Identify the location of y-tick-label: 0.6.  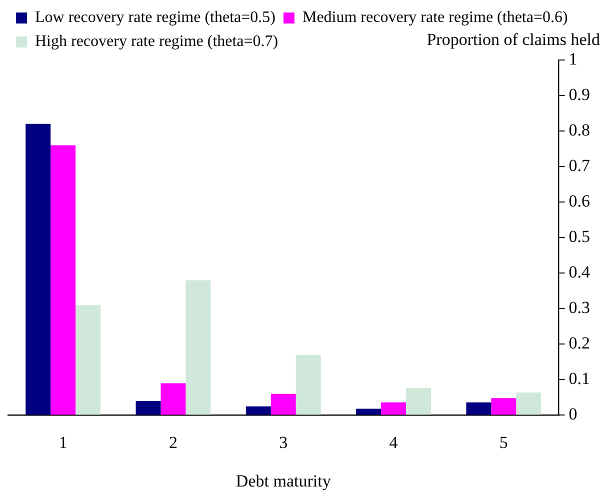
(579, 201).